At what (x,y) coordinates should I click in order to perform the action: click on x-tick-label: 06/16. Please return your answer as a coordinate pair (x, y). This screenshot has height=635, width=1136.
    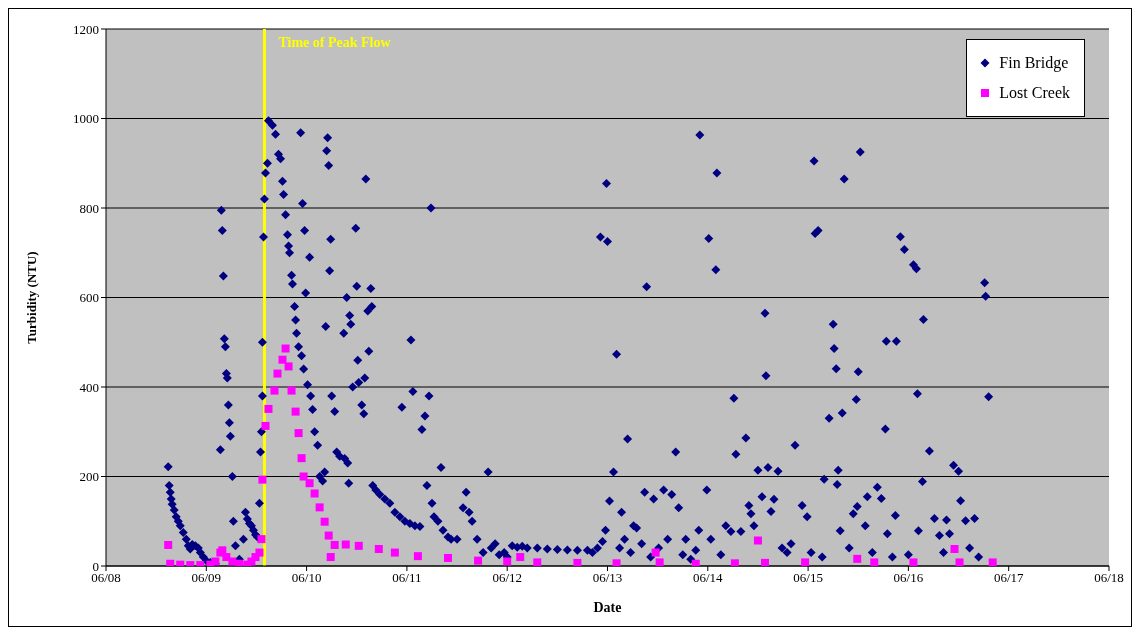
    Looking at the image, I should click on (908, 578).